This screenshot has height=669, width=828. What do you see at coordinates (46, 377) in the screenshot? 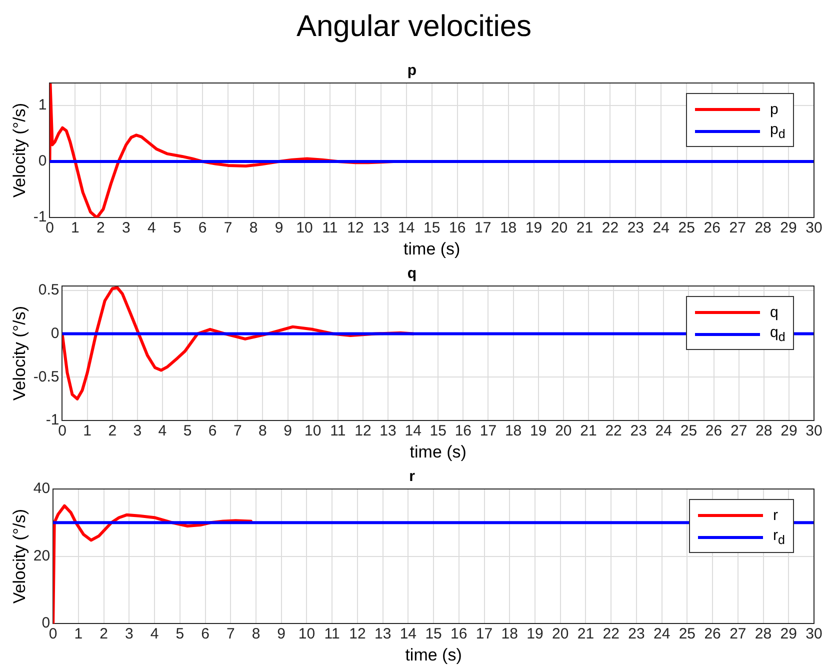
I see `y-tick-label: -0.5` at bounding box center [46, 377].